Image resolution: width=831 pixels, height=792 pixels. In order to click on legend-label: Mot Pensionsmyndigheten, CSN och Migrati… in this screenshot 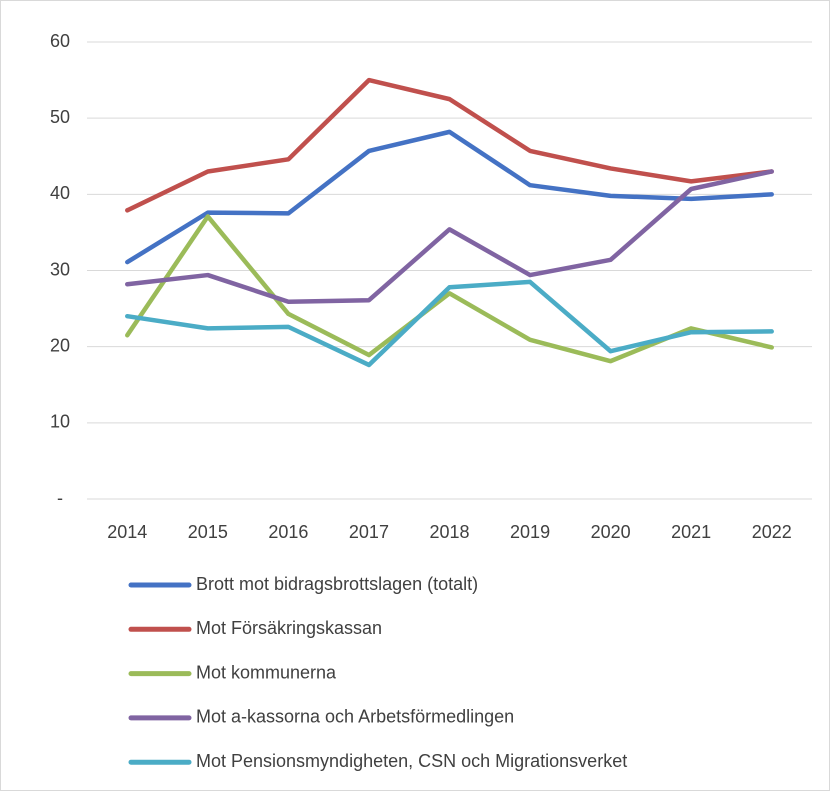, I will do `click(411, 761)`.